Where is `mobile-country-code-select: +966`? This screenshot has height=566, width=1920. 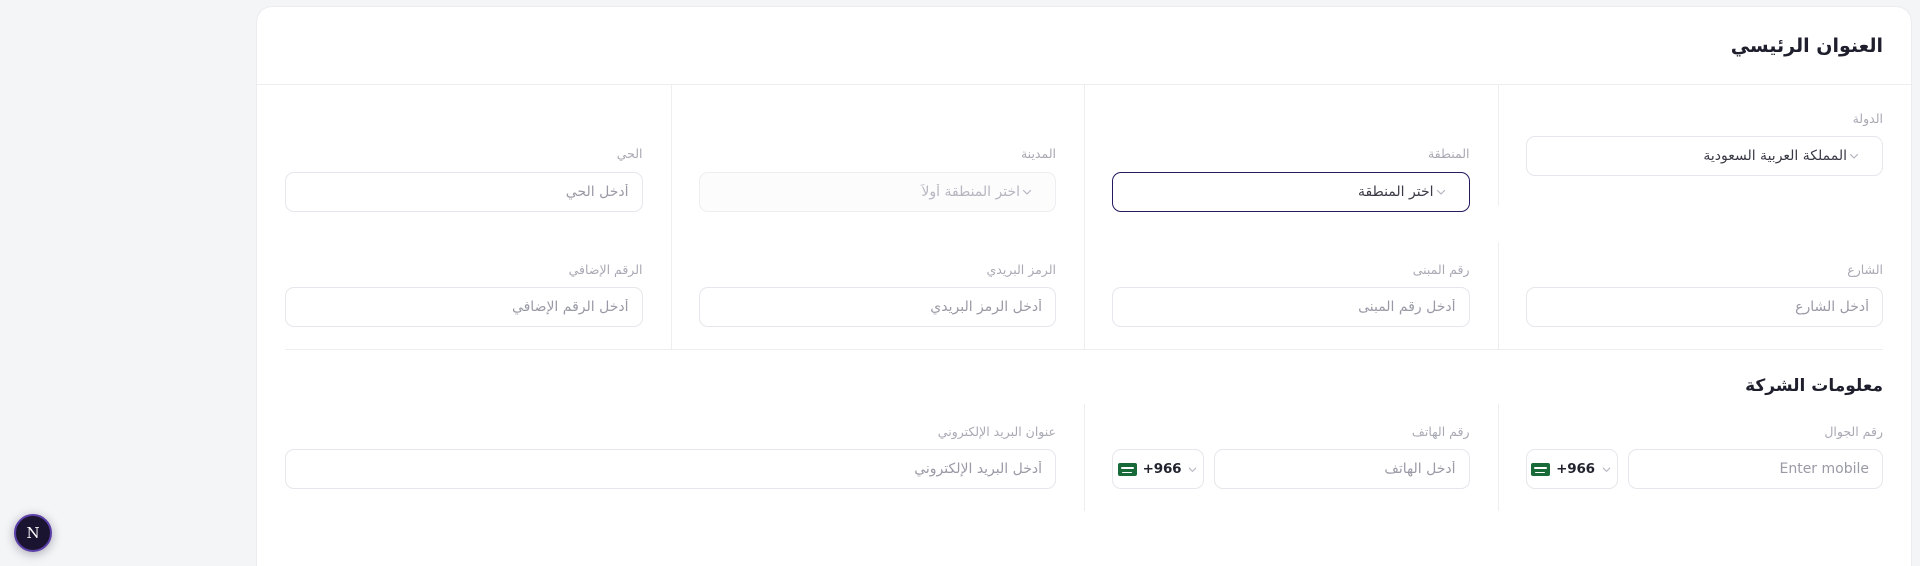 mobile-country-code-select: +966 is located at coordinates (1571, 469).